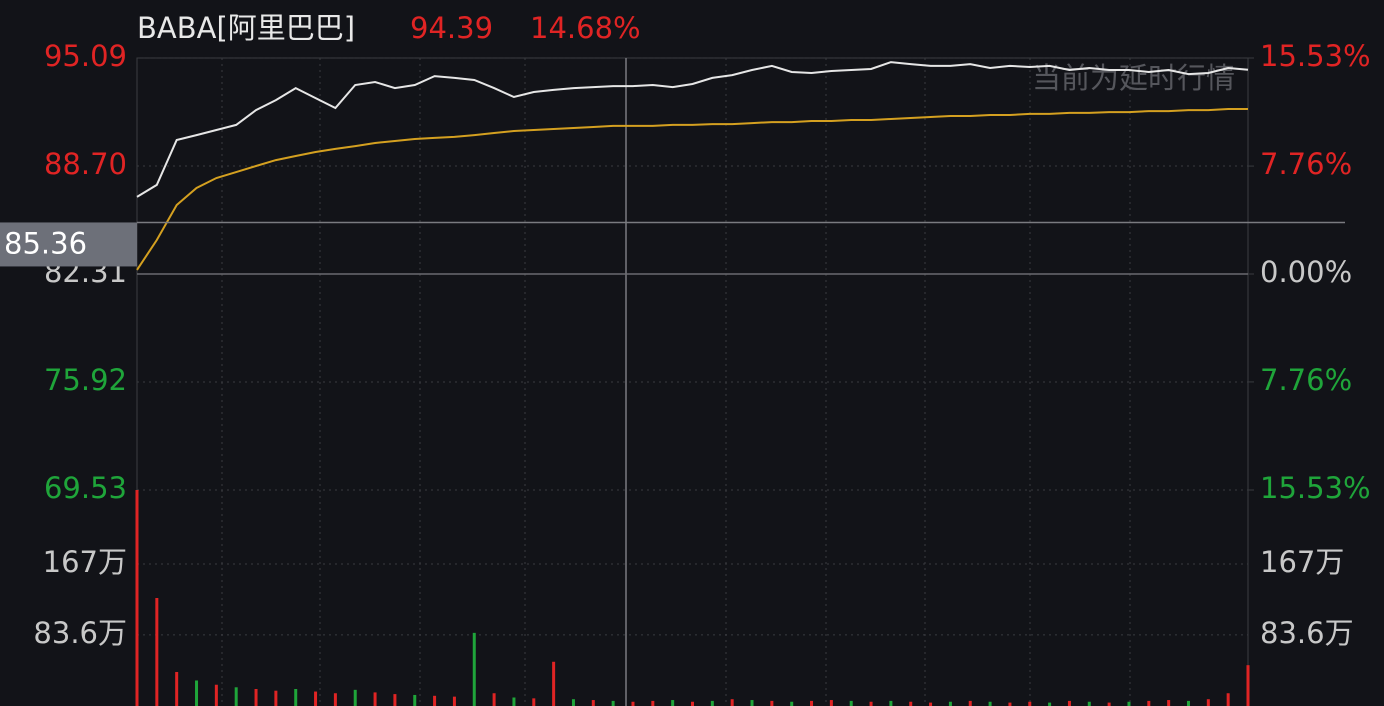  I want to click on crosshair-label-box, so click(68, 244).